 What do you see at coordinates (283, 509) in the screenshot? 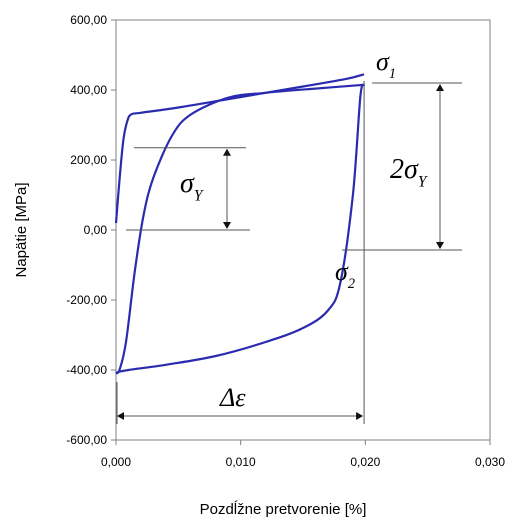
I see `x-axis-title: Pozdĺžne pretvorenie [%]` at bounding box center [283, 509].